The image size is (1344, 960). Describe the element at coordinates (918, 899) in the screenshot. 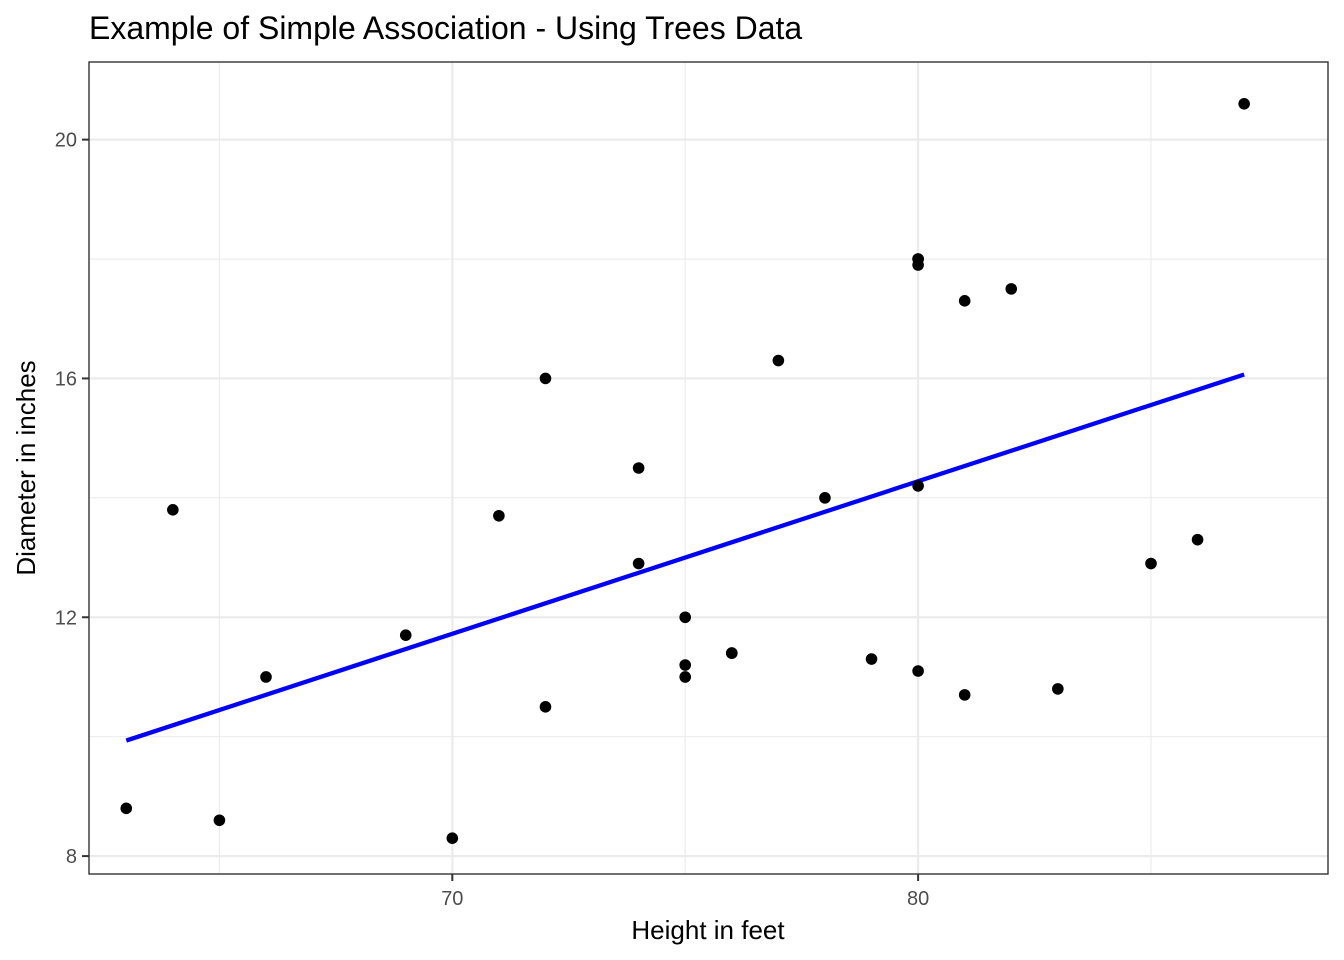

I see `x-tick-label: 80` at that location.